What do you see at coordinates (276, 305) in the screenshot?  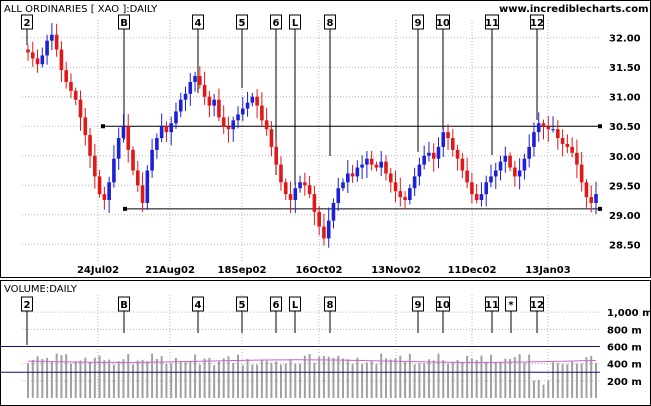 I see `marker-label: 6` at bounding box center [276, 305].